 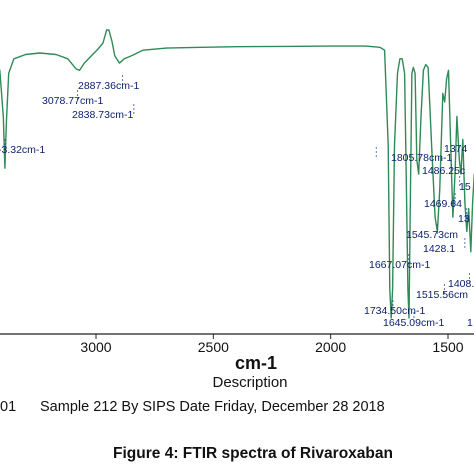 What do you see at coordinates (8, 407) in the screenshot?
I see `footer-id-fragment: 01` at bounding box center [8, 407].